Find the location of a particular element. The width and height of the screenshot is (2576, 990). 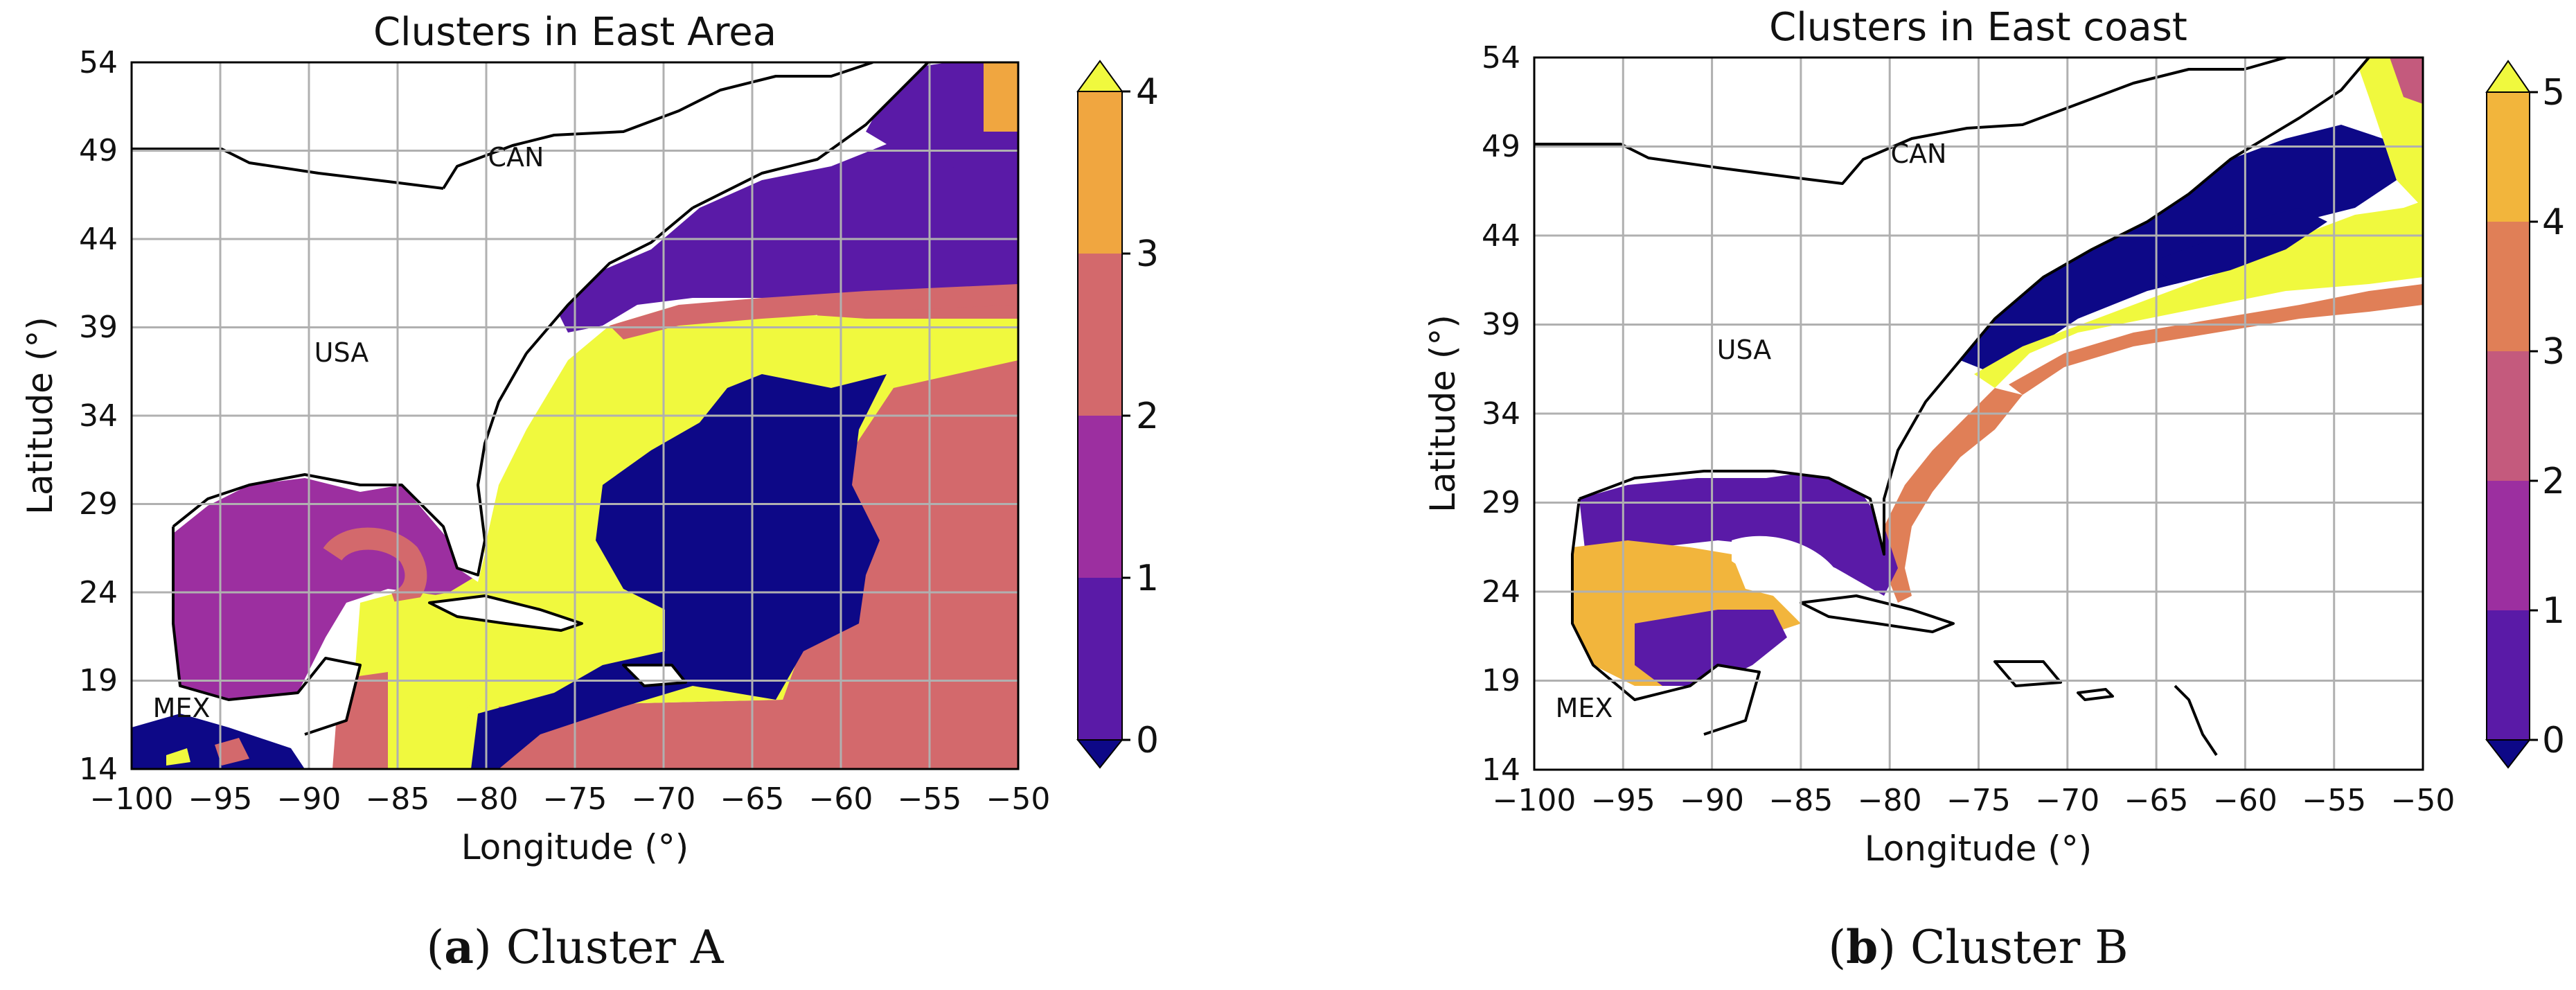

colorbar-tick: 3 is located at coordinates (1147, 254).